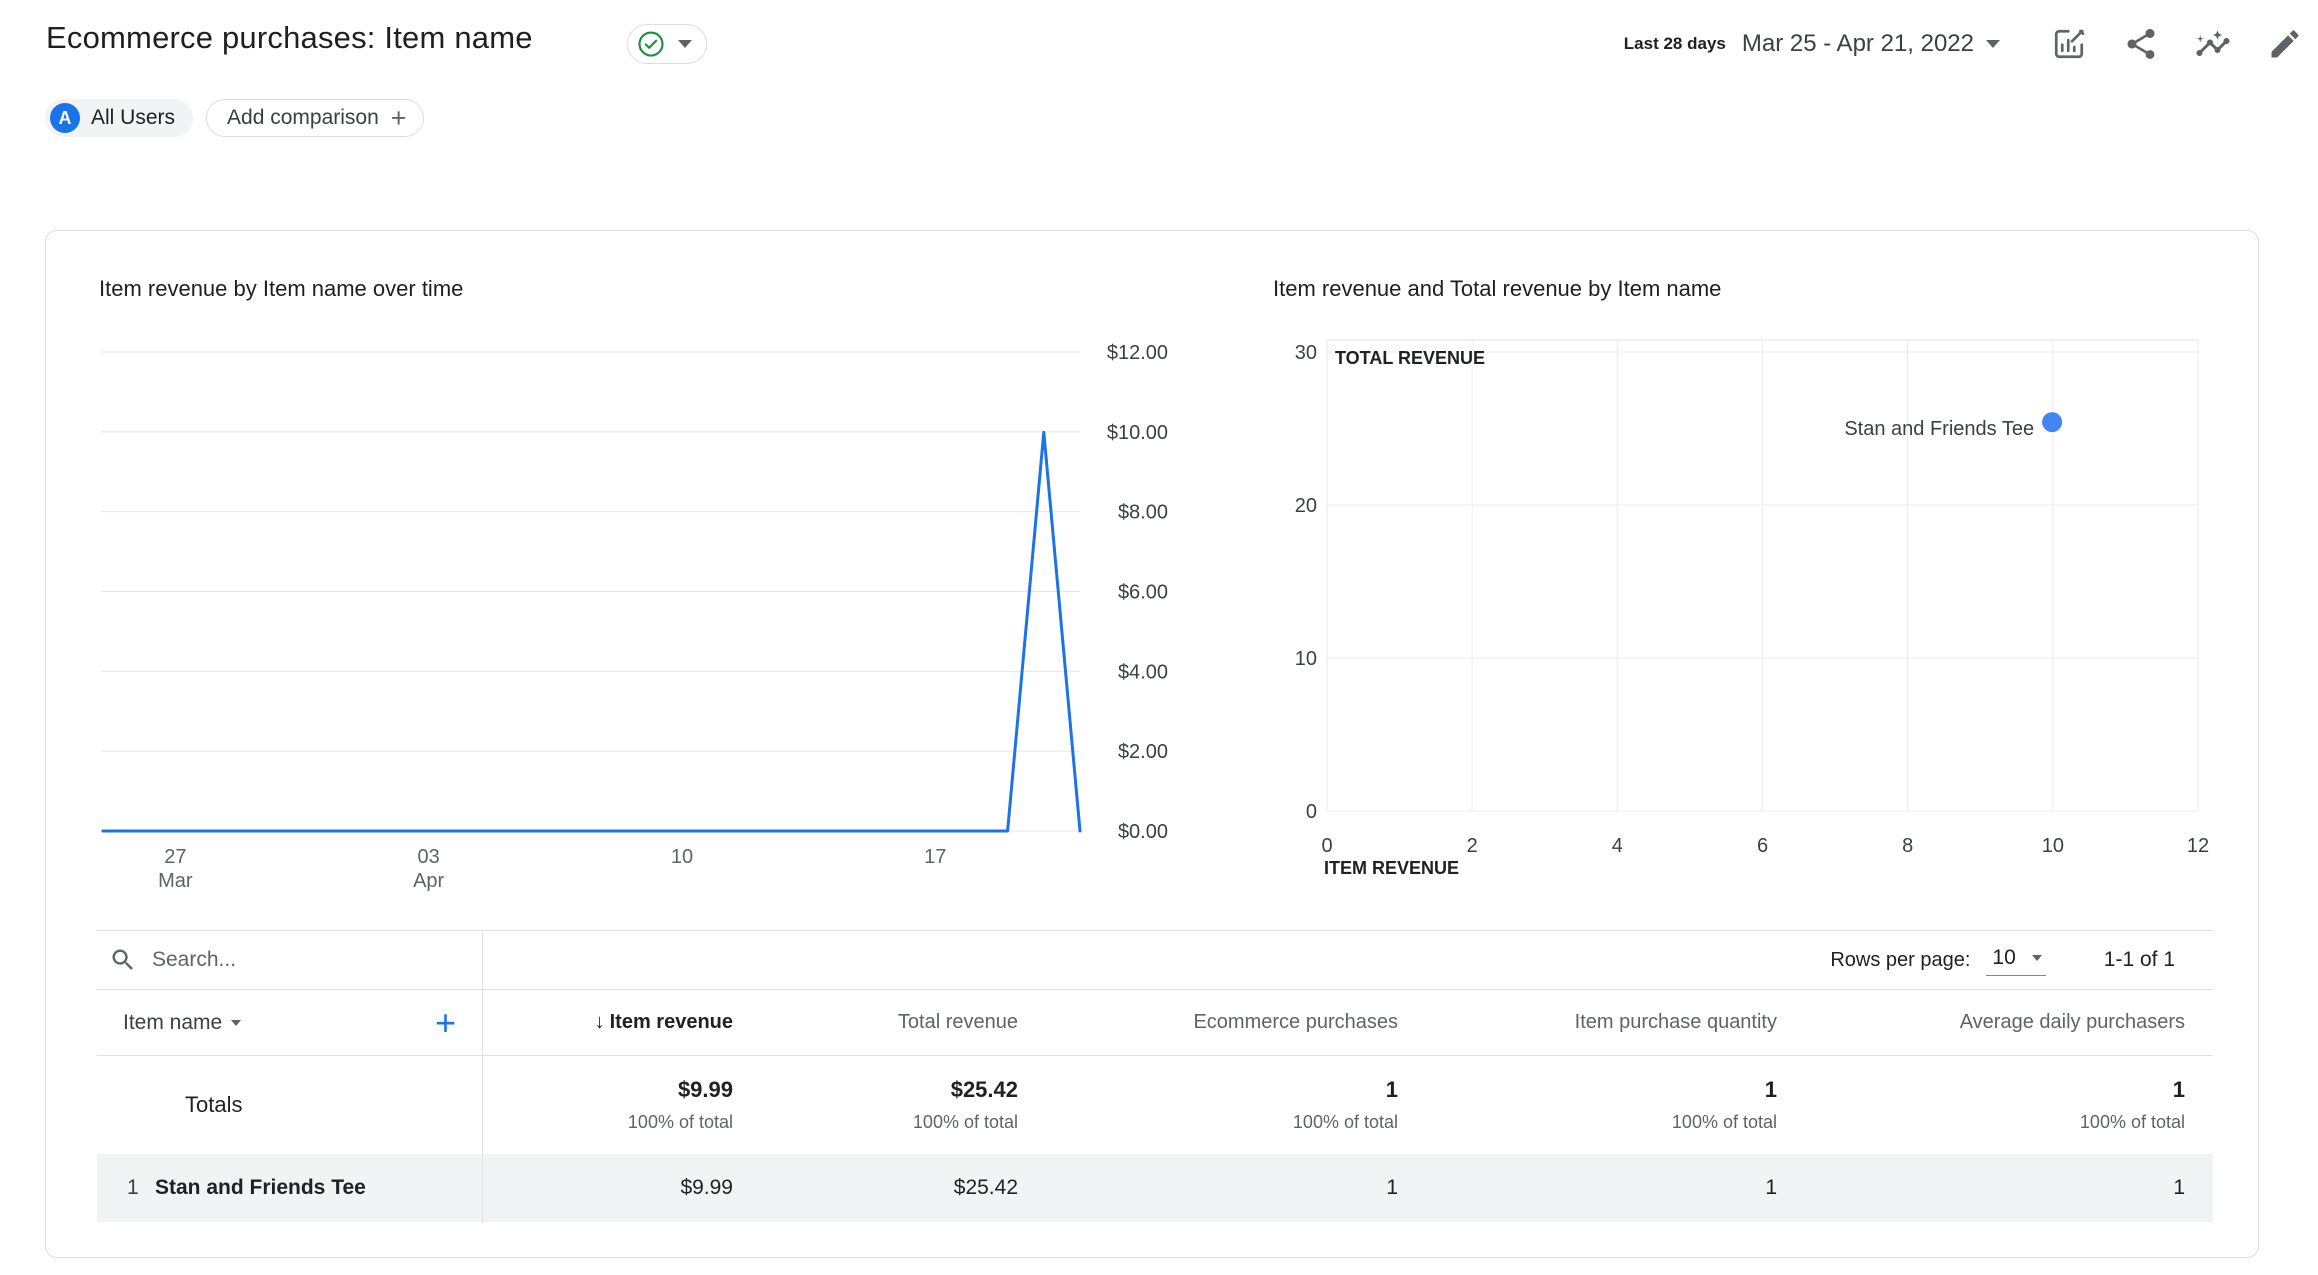  I want to click on column-header-label: Item revenue, so click(671, 1022).